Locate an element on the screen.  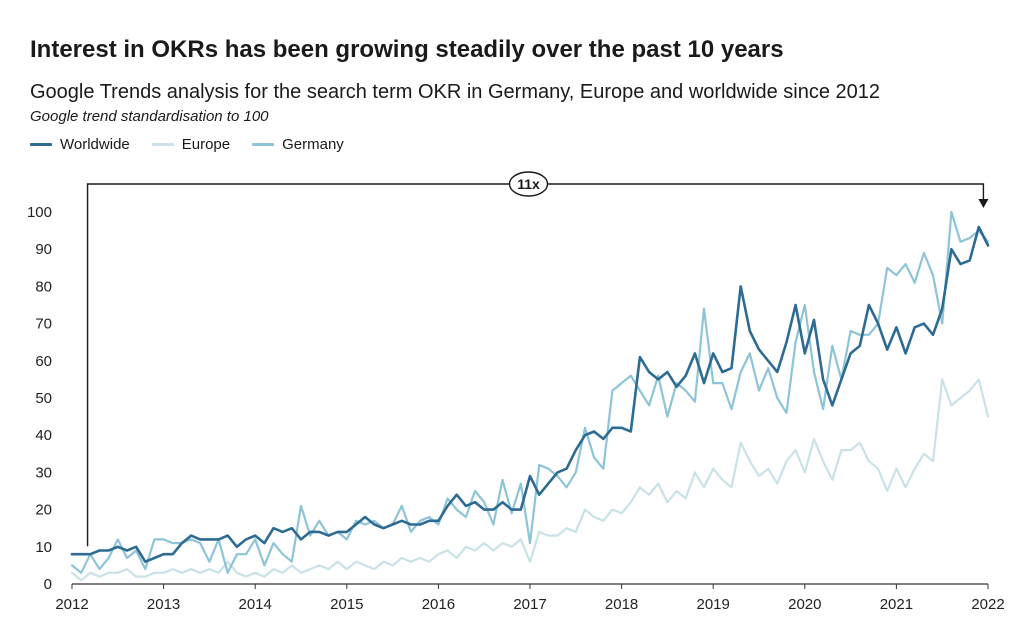
annotation-badge is located at coordinates (528, 184).